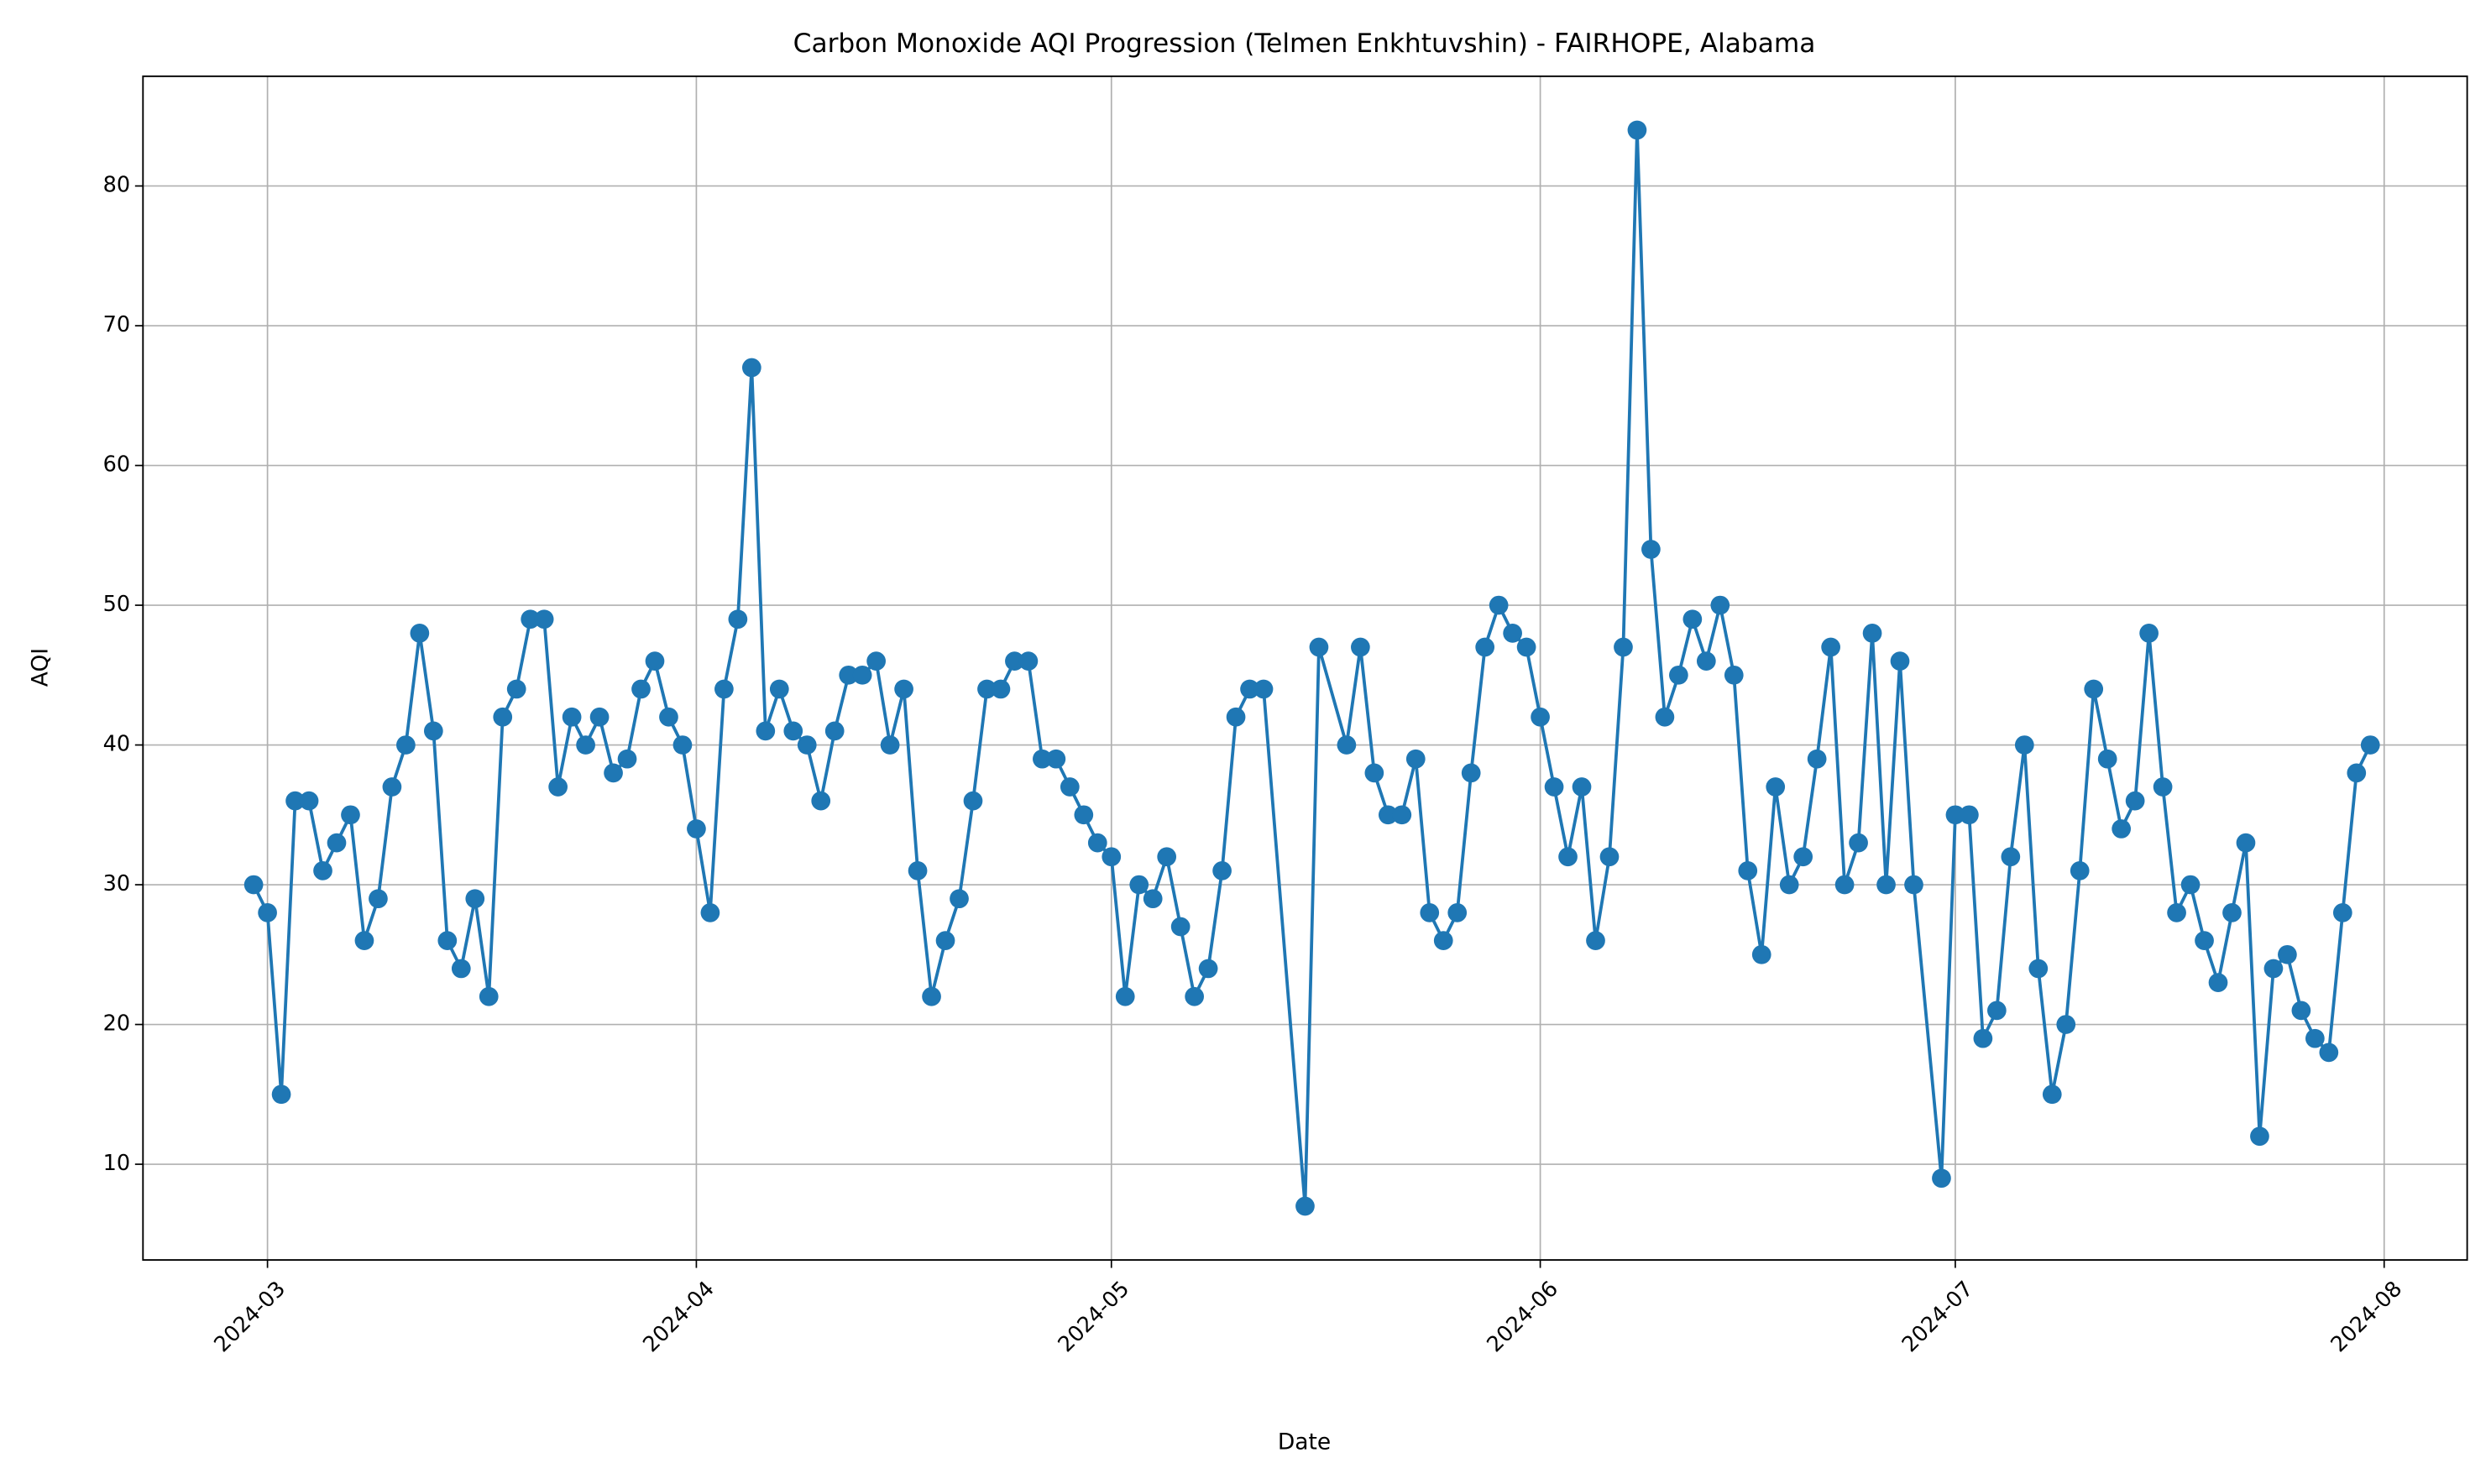 The height and width of the screenshot is (1484, 2491). Describe the element at coordinates (117, 604) in the screenshot. I see `y-tick-label: 50` at that location.